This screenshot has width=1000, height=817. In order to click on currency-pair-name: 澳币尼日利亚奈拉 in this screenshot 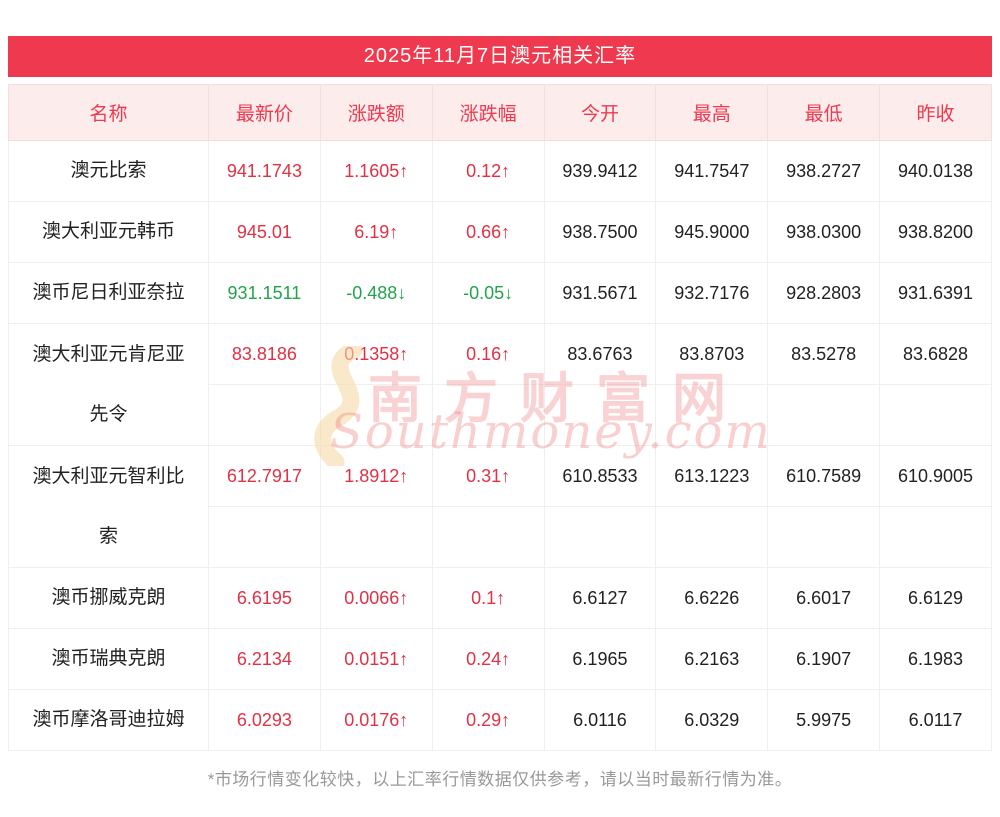, I will do `click(108, 293)`.